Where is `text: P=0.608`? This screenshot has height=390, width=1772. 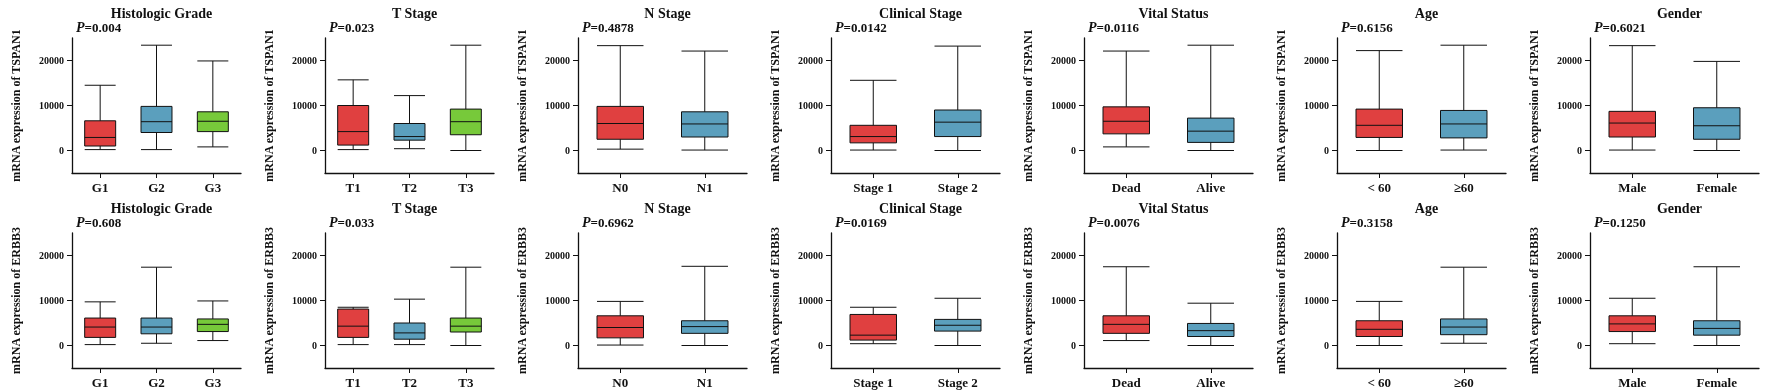
text: P=0.608 is located at coordinates (99, 222).